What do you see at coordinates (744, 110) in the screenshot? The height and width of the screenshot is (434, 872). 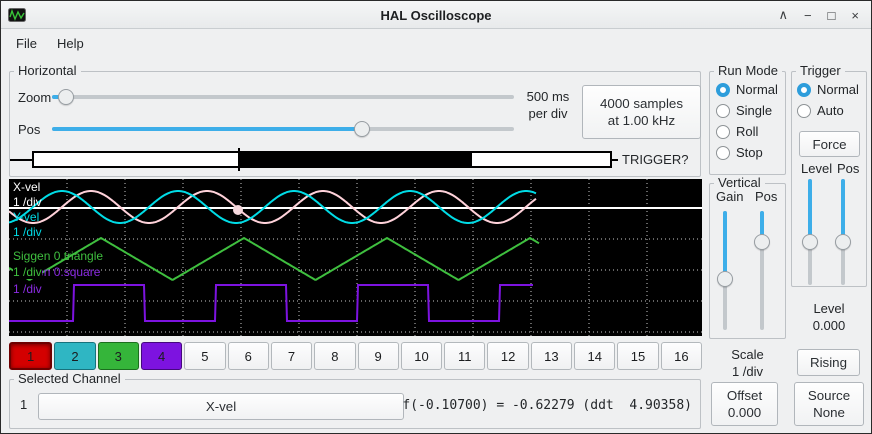 I see `run-mode-radio-single: Single` at bounding box center [744, 110].